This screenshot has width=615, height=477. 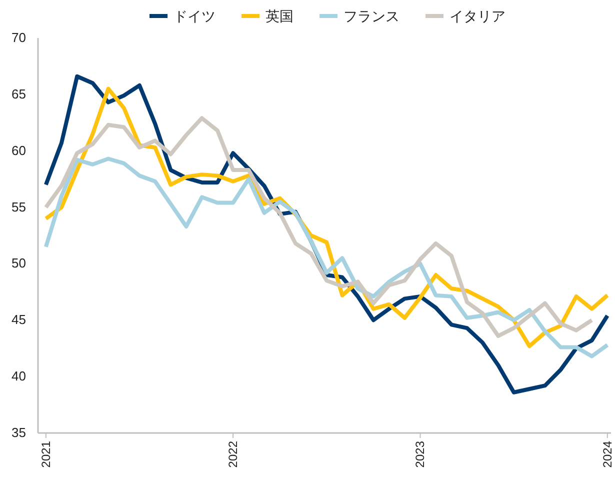 I want to click on y-tick-label: 60, so click(x=19, y=150).